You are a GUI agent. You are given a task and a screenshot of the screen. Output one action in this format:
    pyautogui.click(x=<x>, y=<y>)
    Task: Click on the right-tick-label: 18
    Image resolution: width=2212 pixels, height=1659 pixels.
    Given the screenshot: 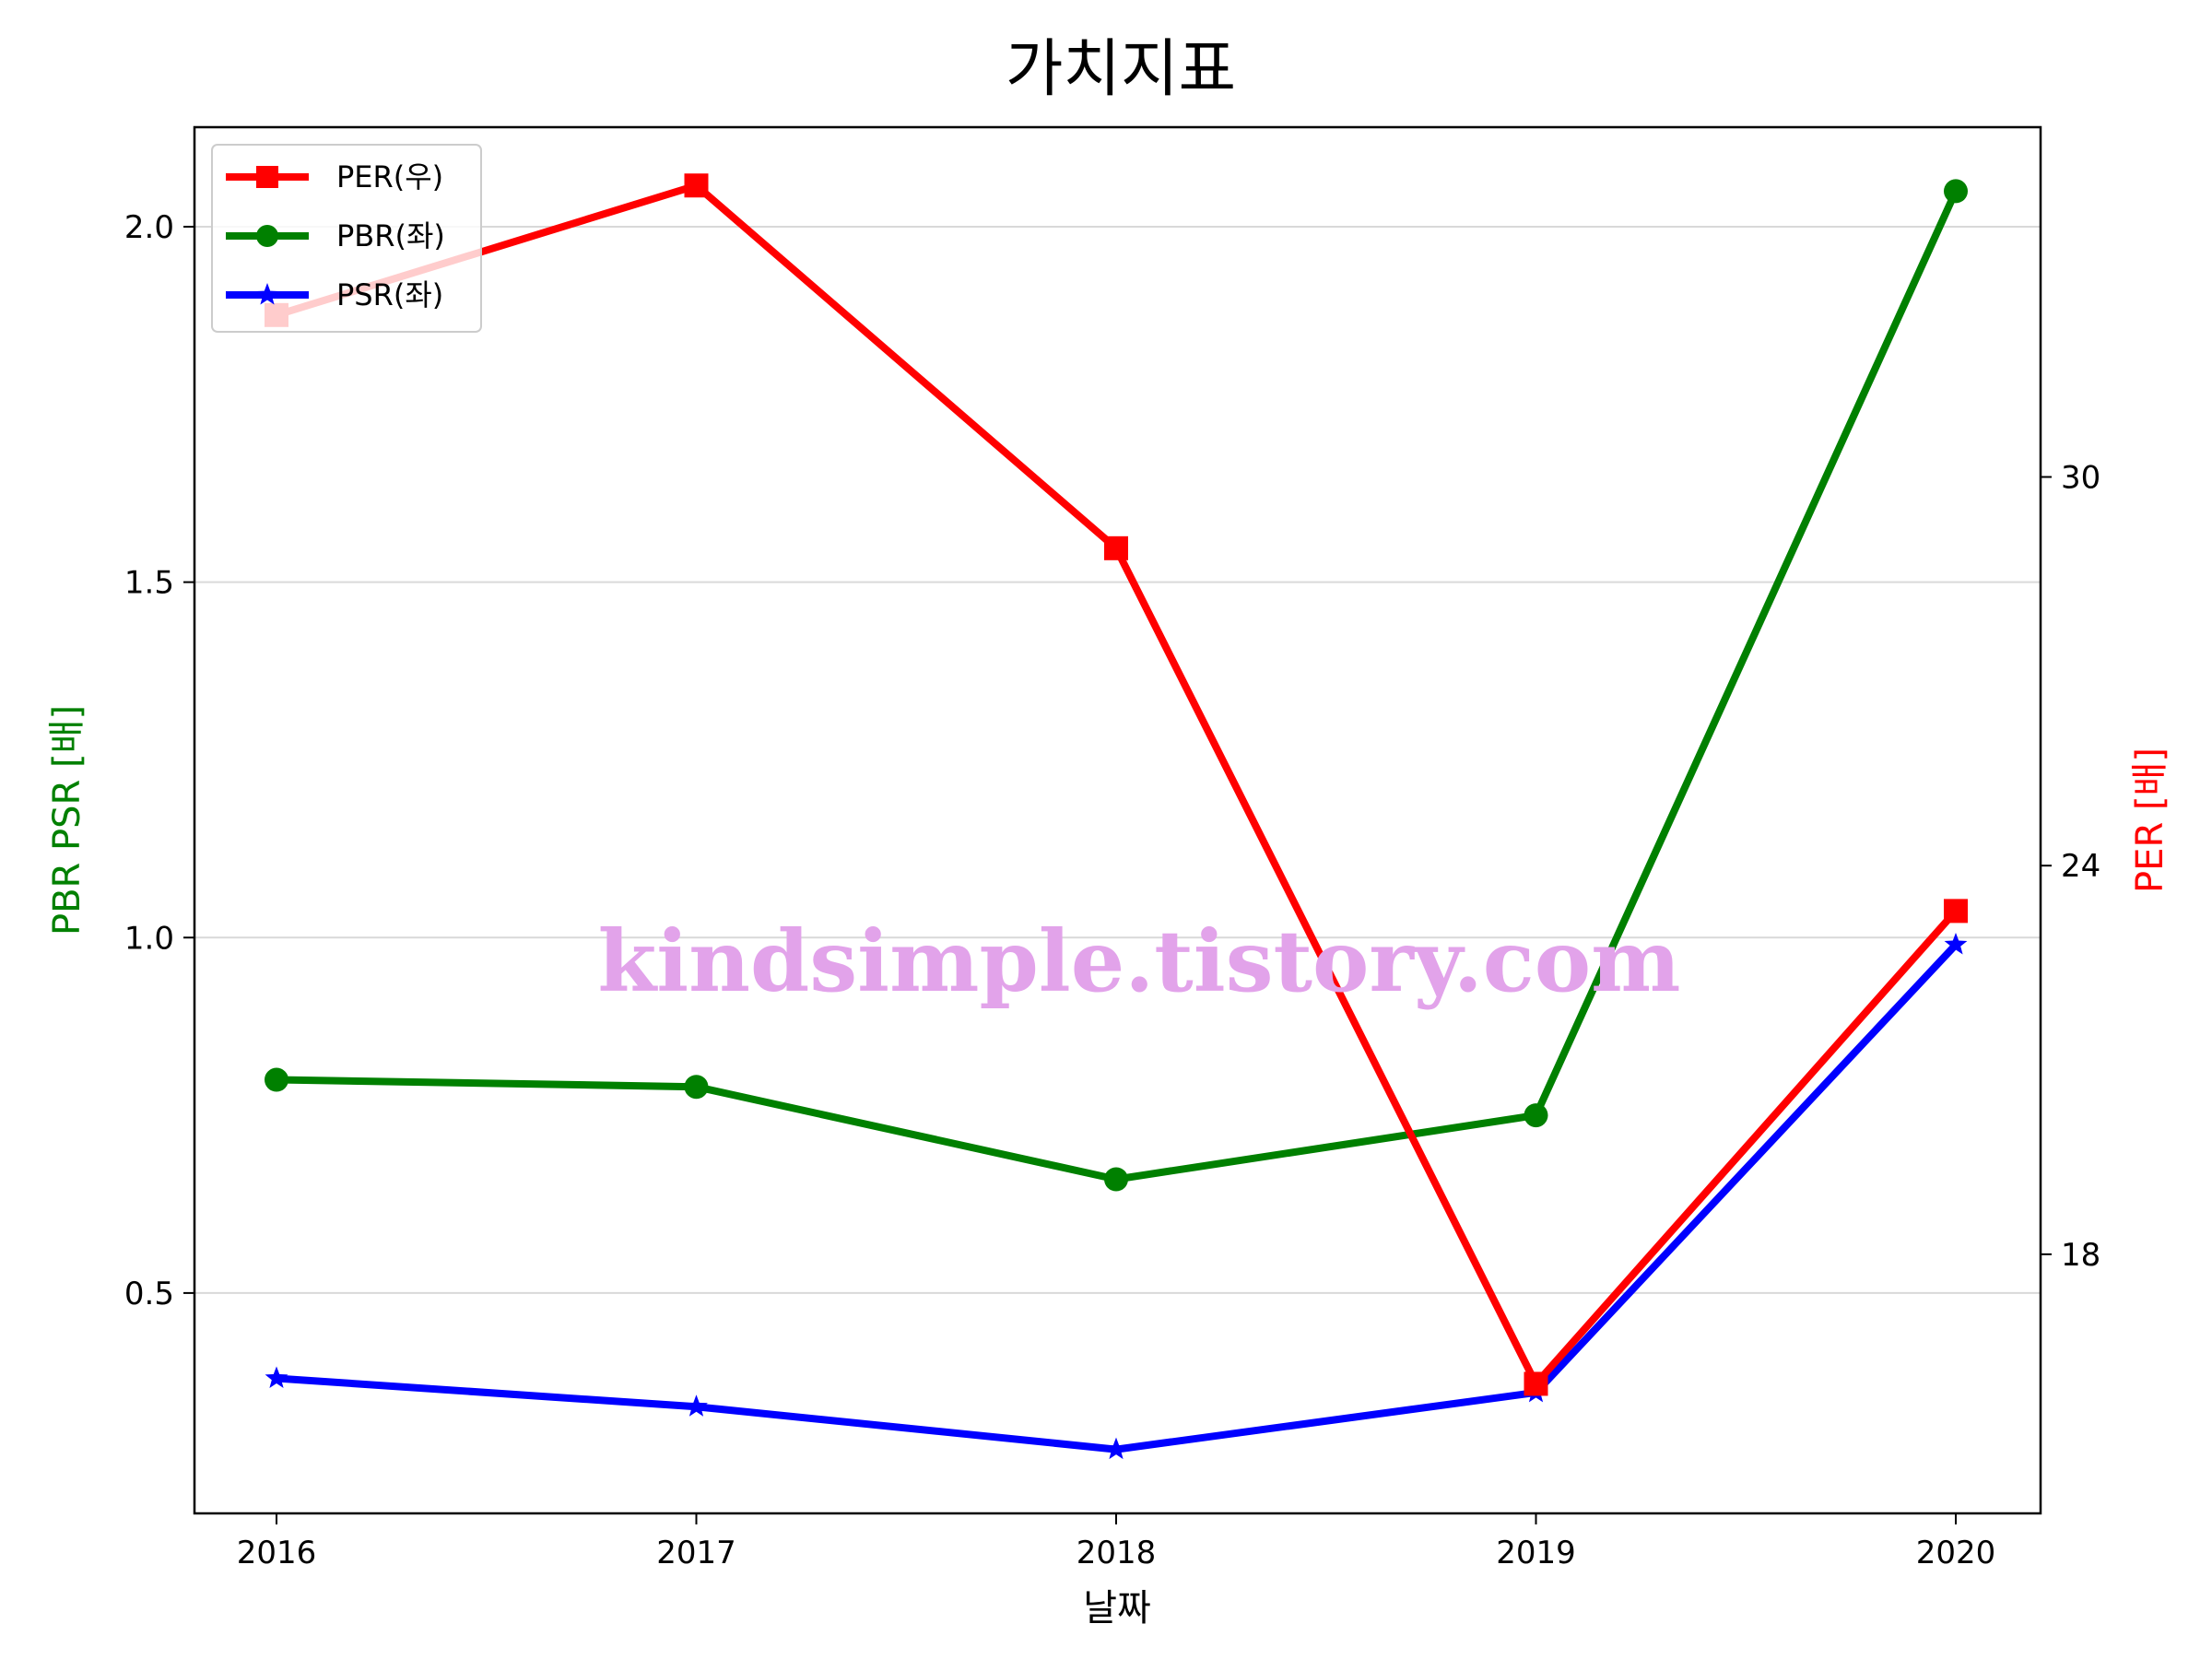 What is the action you would take?
    pyautogui.click(x=2080, y=1255)
    